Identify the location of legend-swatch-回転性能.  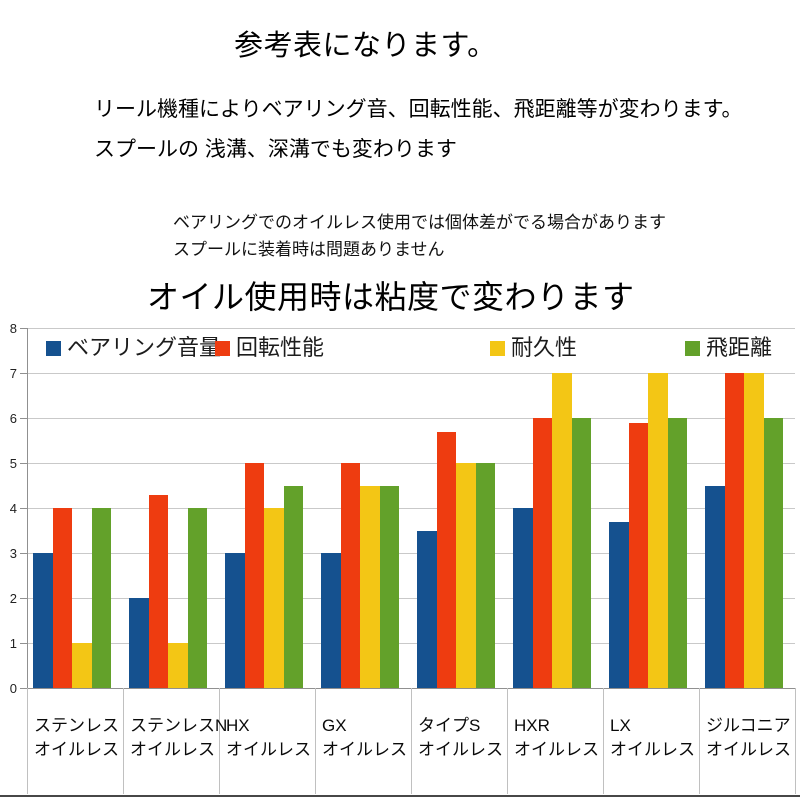
(222, 348).